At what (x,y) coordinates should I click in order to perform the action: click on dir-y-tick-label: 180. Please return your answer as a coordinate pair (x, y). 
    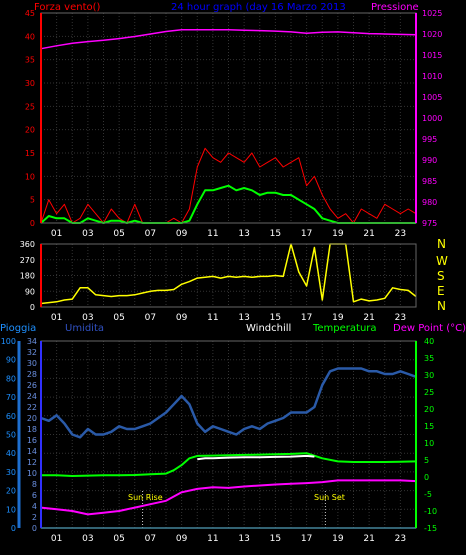
    Looking at the image, I should click on (27, 276).